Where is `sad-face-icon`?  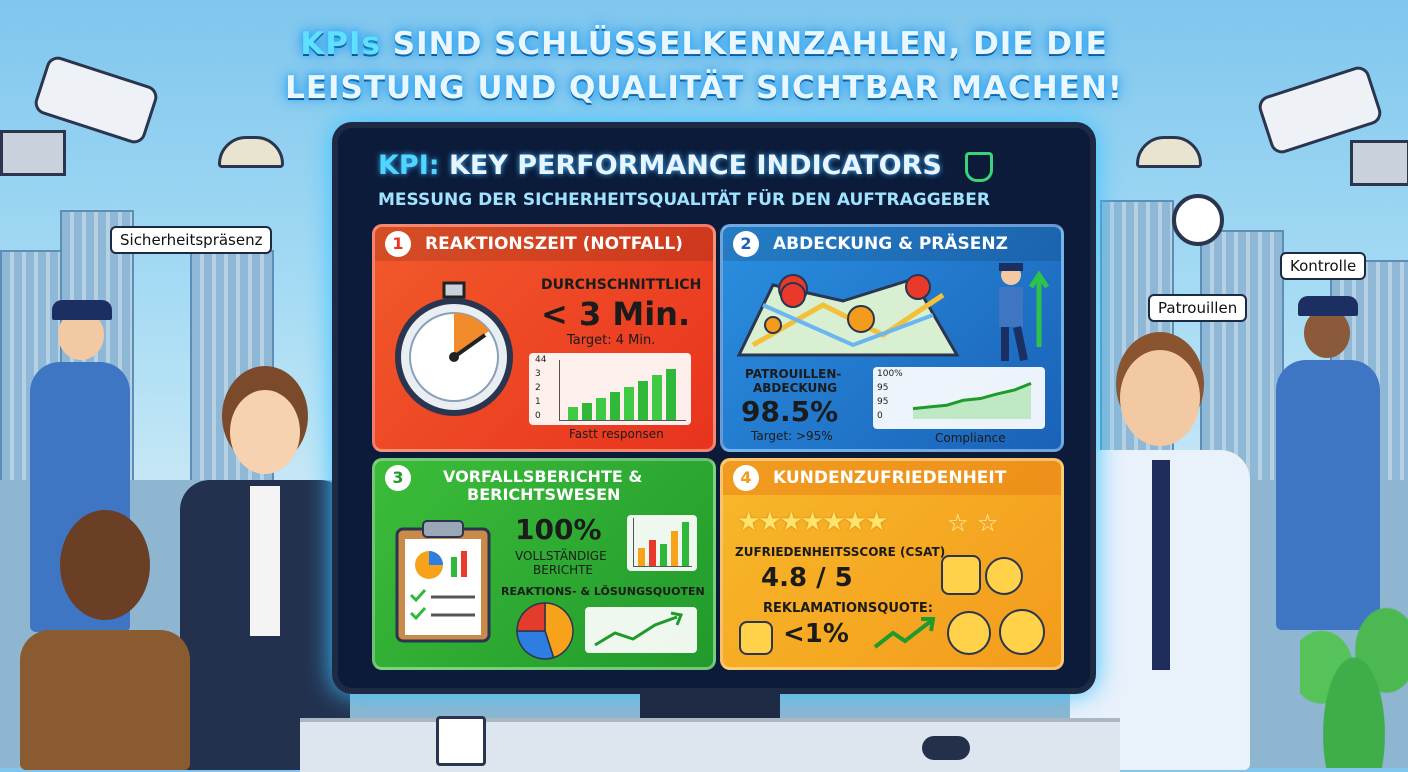
sad-face-icon is located at coordinates (969, 633).